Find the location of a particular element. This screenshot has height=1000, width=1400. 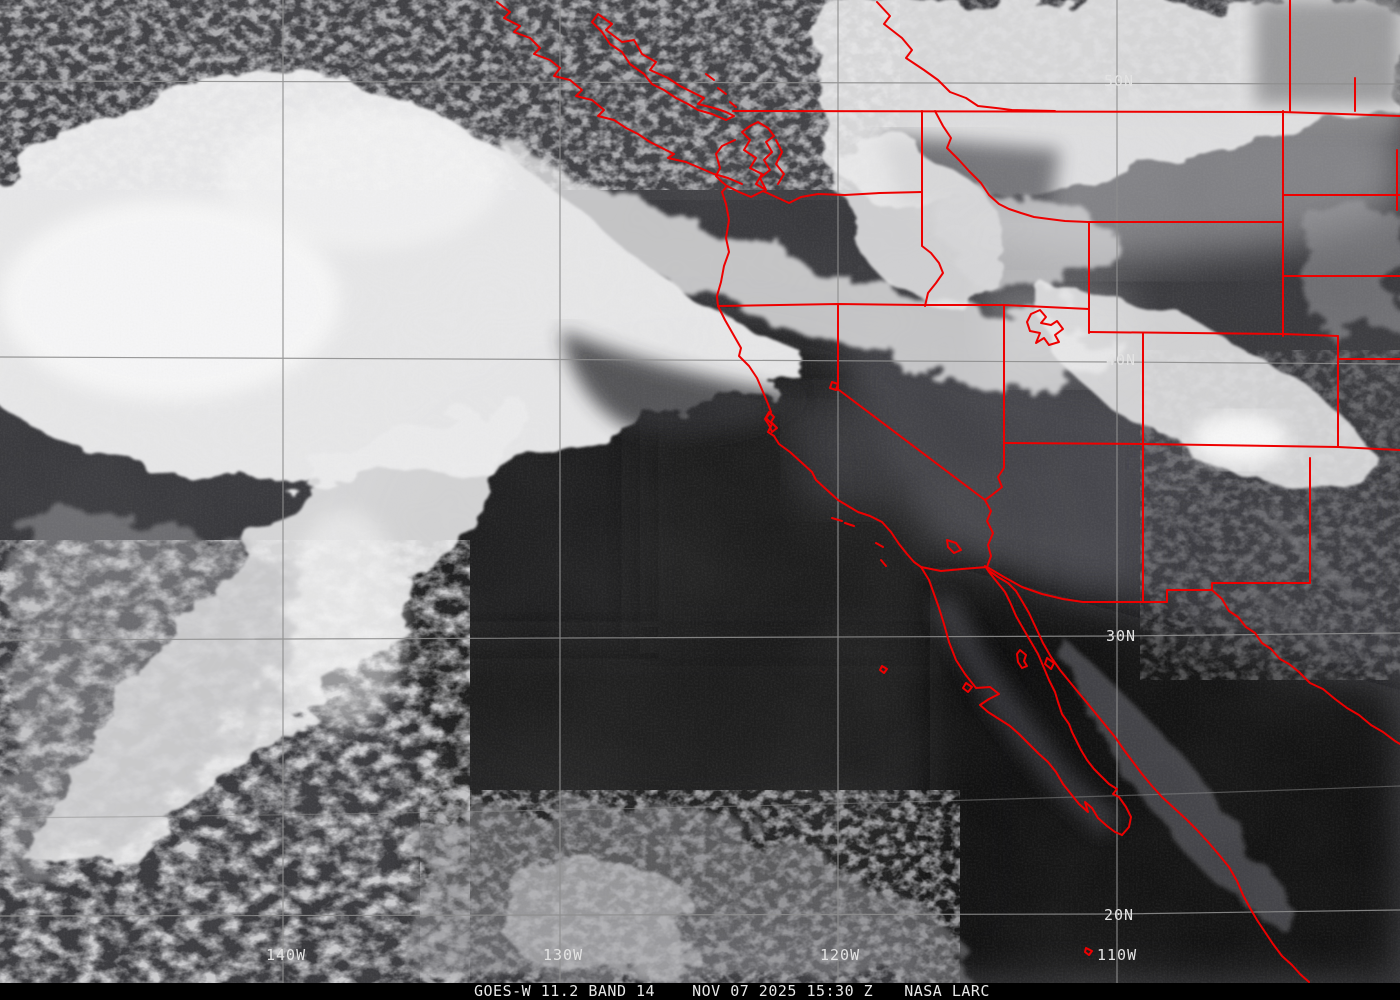

longitude-label-140w: 140W is located at coordinates (286, 955).